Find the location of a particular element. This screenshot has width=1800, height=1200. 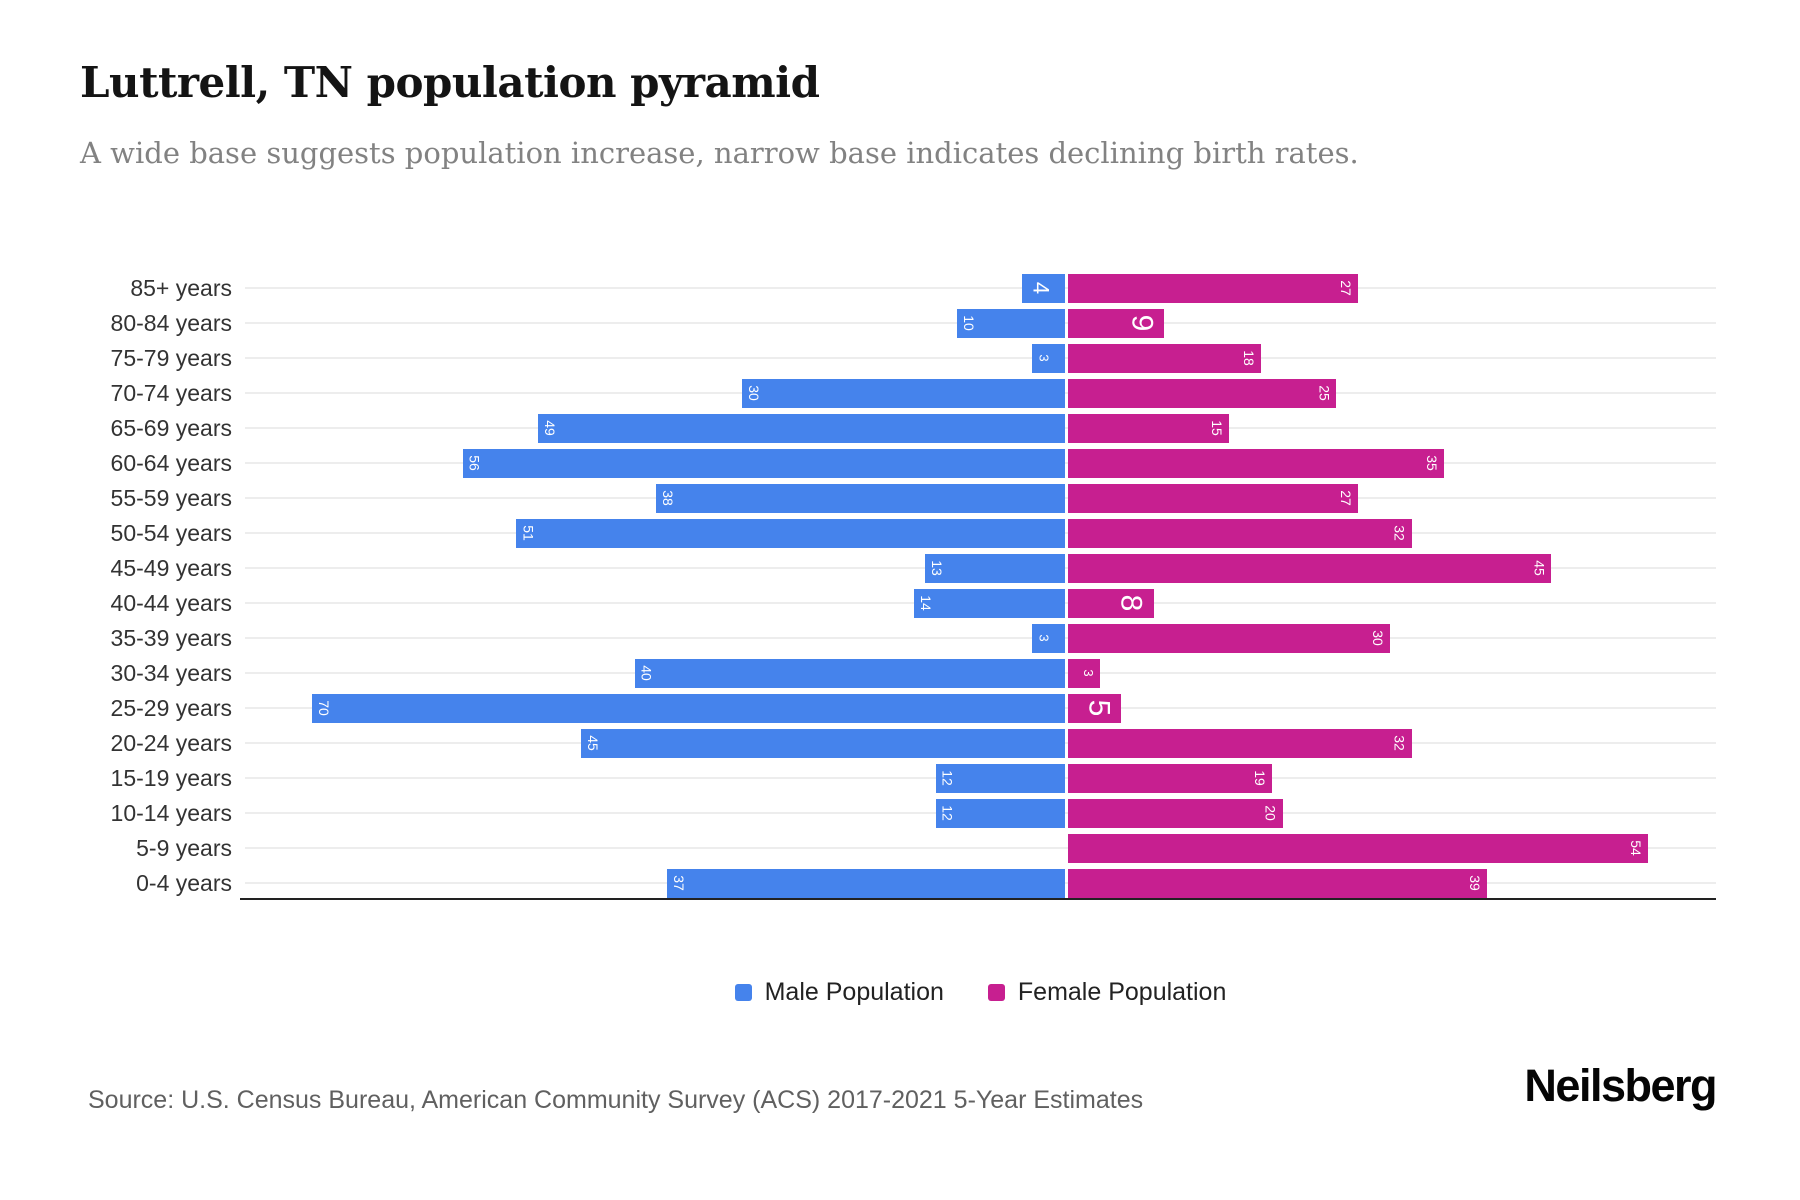

female-bar-value: 54 is located at coordinates (1636, 848).